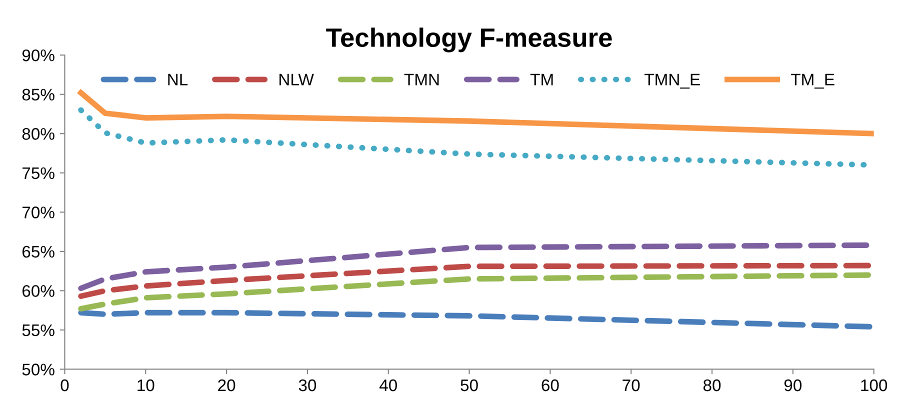 The width and height of the screenshot is (899, 408). Describe the element at coordinates (38, 173) in the screenshot. I see `y-tick-label: 75%` at that location.